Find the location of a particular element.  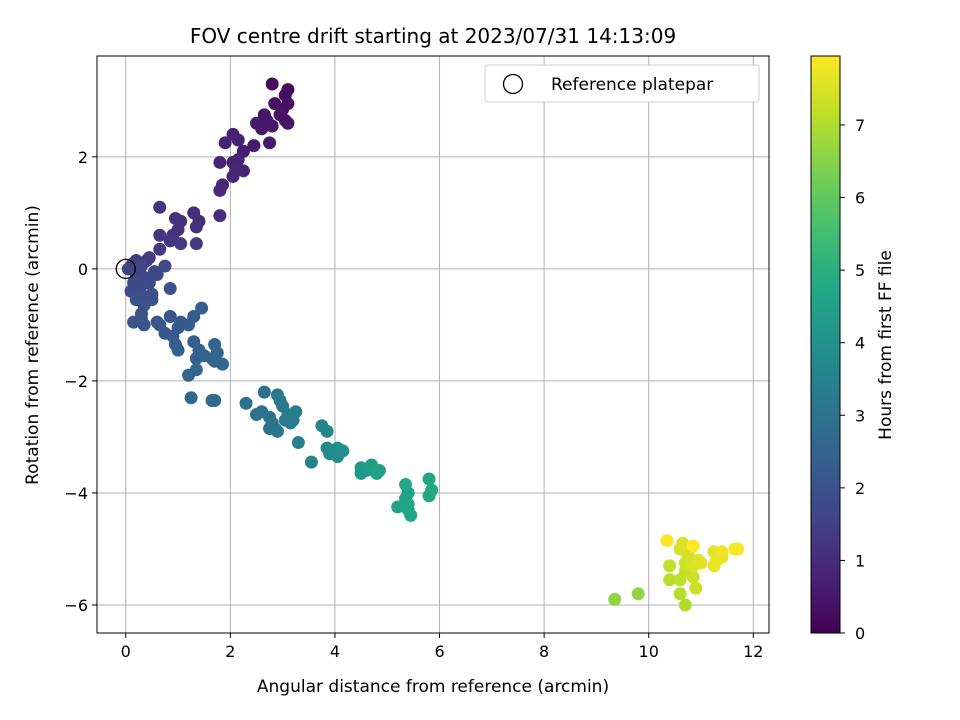

reference-platepar-point is located at coordinates (125, 269).